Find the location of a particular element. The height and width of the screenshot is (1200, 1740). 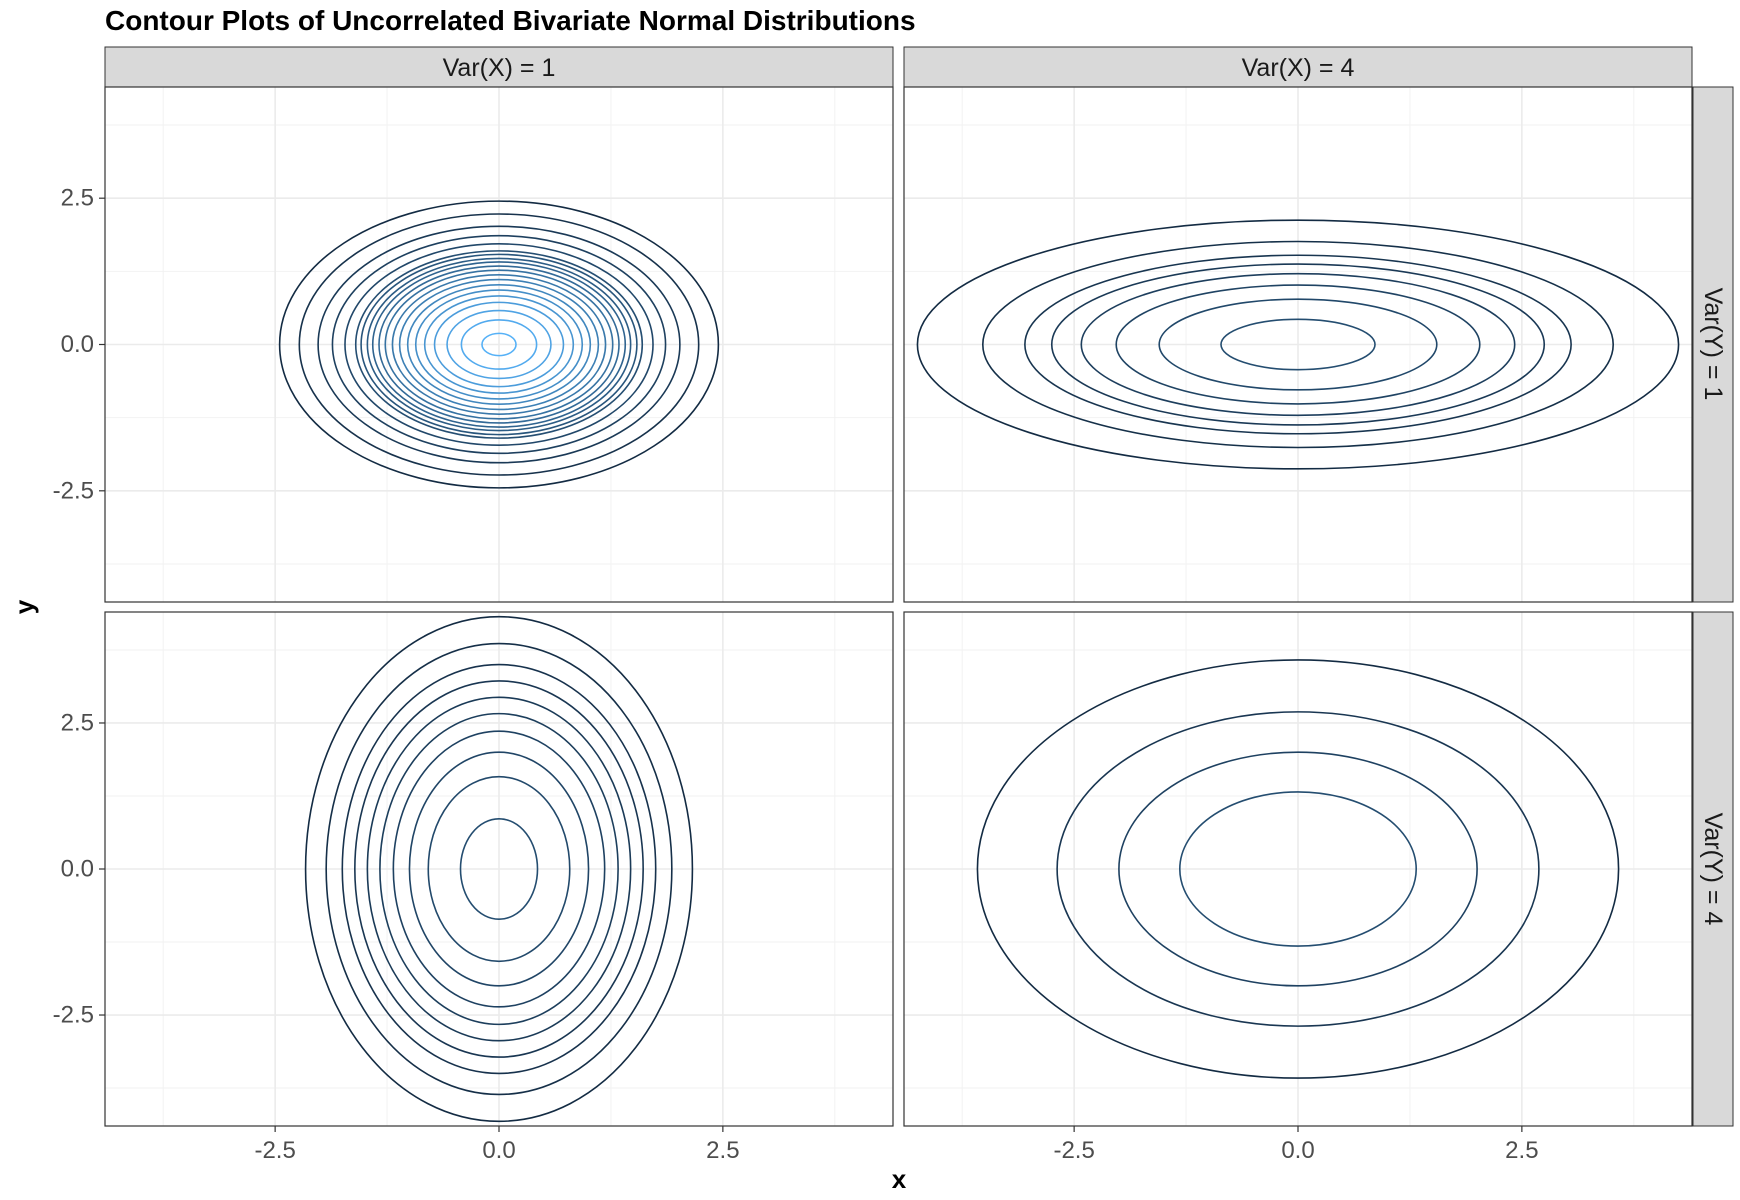

x-axis-col-1: -2.5 0.0 2.5 is located at coordinates (497, 1145).